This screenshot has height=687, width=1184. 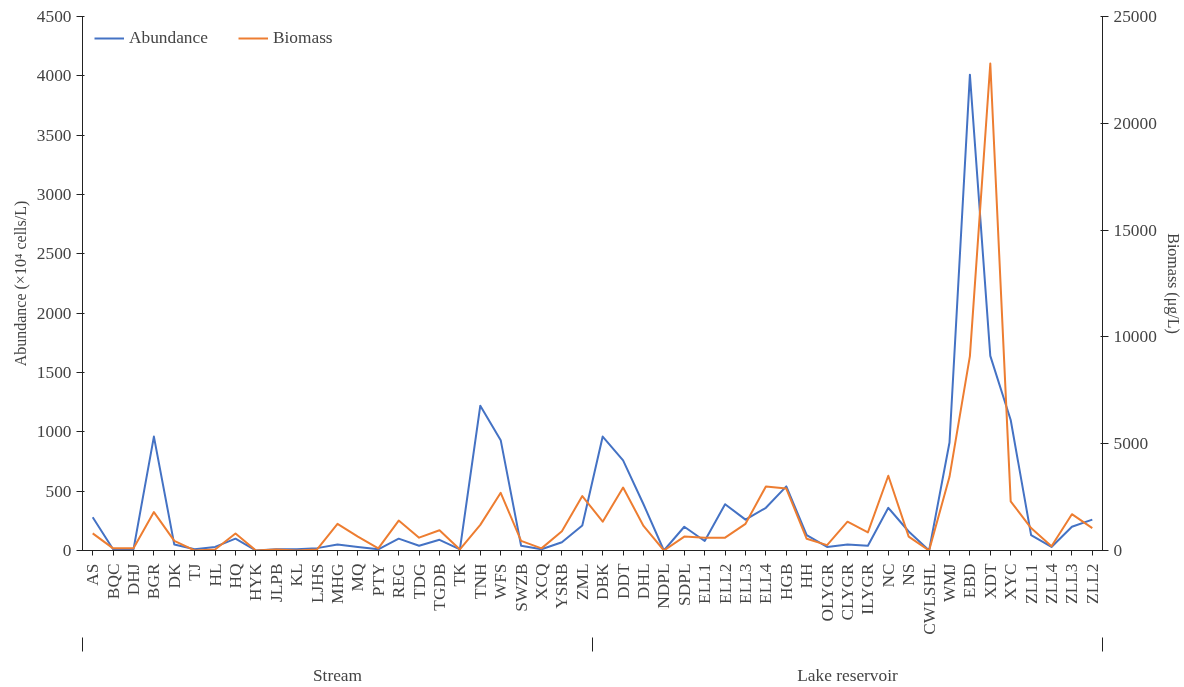 I want to click on y2-tick-label: 10000, so click(x=1135, y=337).